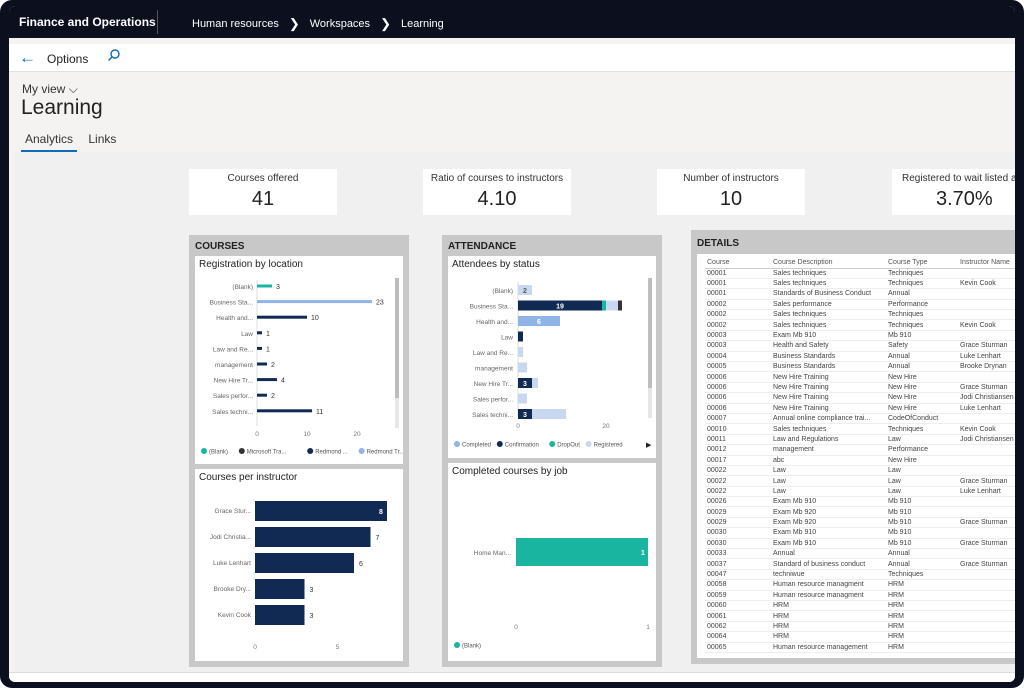  Describe the element at coordinates (649, 445) in the screenshot. I see `legend-next-icon: ▶` at that location.